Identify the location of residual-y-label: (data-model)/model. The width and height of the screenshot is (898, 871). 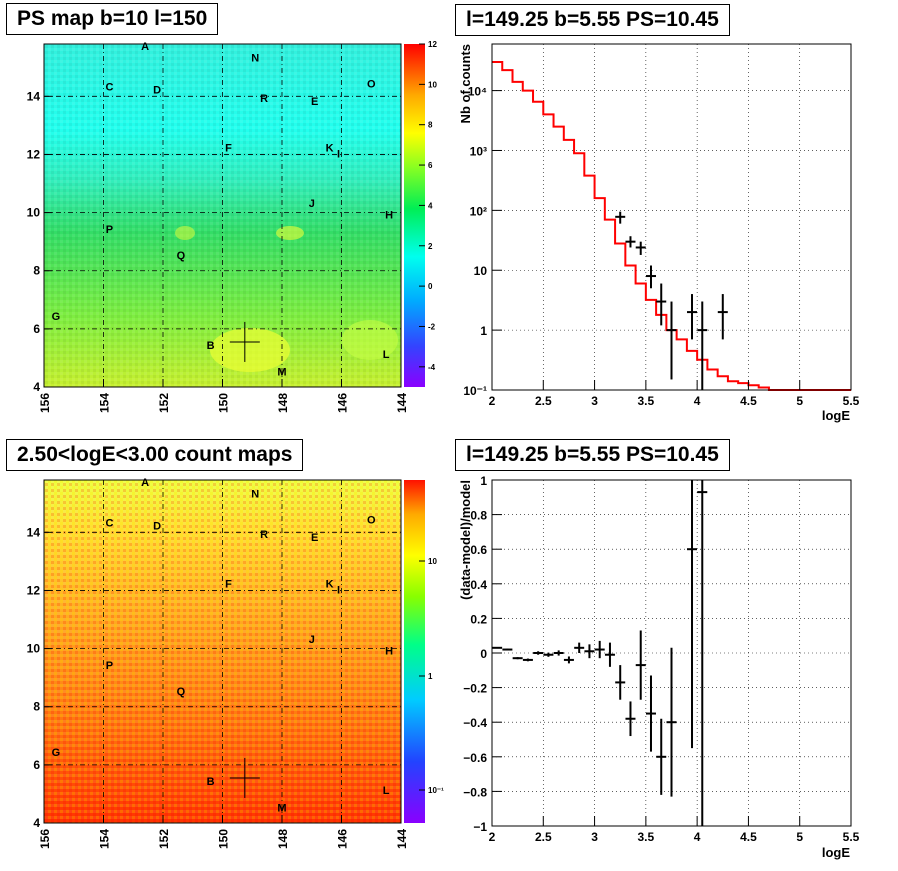
(465, 540).